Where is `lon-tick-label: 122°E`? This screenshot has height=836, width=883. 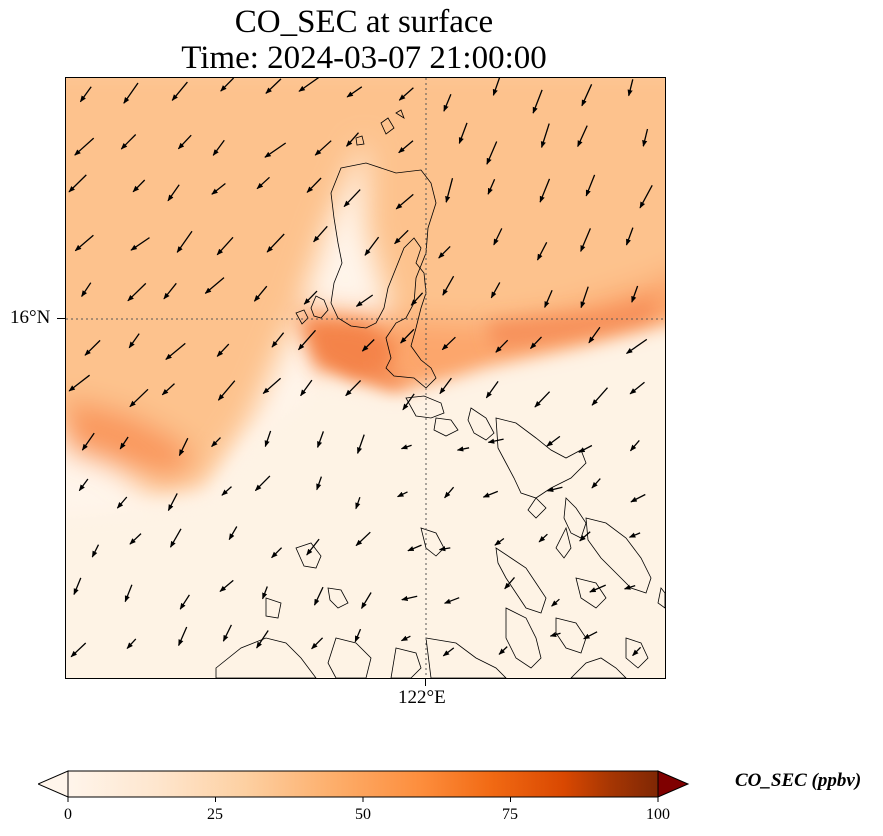 lon-tick-label: 122°E is located at coordinates (422, 697).